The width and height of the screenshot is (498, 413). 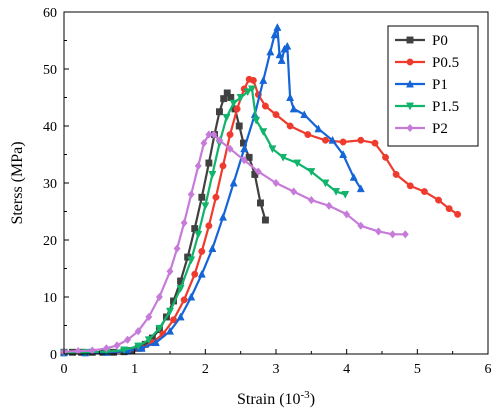 What do you see at coordinates (488, 369) in the screenshot?
I see `x-tick-label: 6` at bounding box center [488, 369].